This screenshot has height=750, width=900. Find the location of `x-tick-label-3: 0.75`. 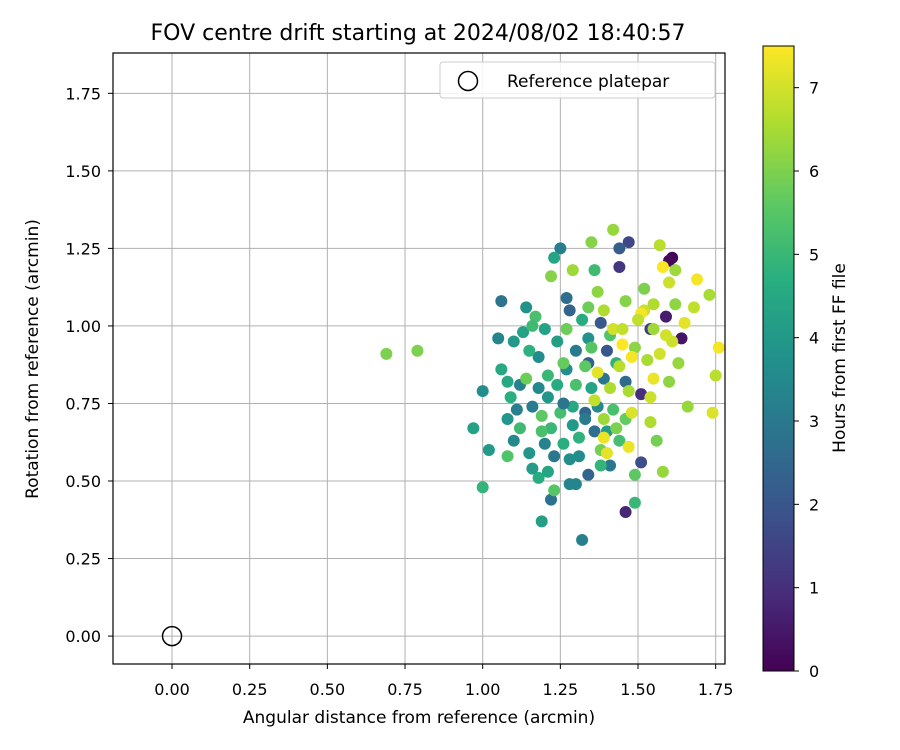

x-tick-label-3: 0.75 is located at coordinates (405, 689).